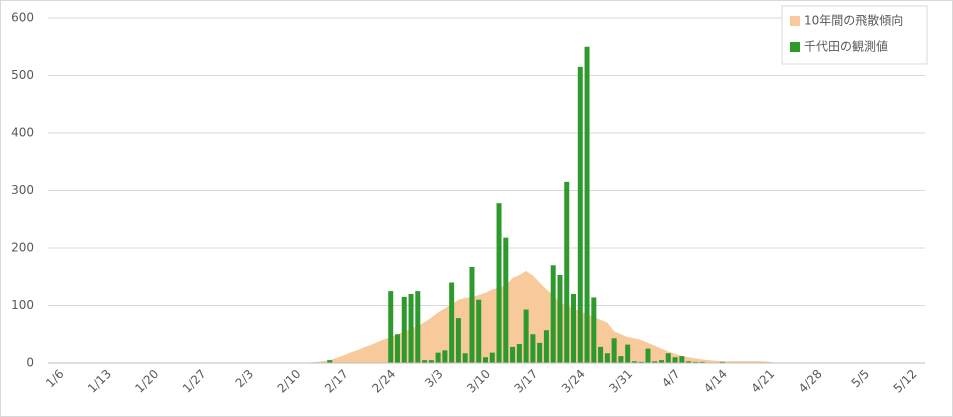 This screenshot has width=953, height=417. What do you see at coordinates (846, 46) in the screenshot?
I see `legend-label: 千代田の観測値` at bounding box center [846, 46].